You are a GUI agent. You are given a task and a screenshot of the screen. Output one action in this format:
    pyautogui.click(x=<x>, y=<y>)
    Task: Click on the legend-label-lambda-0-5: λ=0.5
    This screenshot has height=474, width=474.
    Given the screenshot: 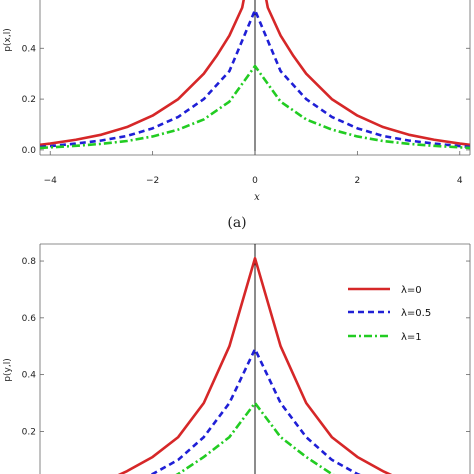 What is the action you would take?
    pyautogui.click(x=416, y=313)
    